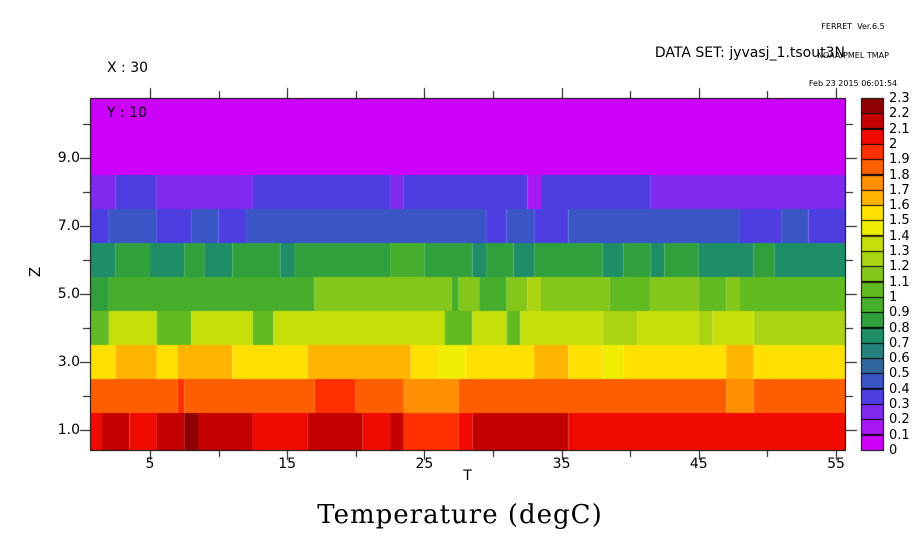  What do you see at coordinates (899, 114) in the screenshot?
I see `colorbar-tick-label: 2.2` at bounding box center [899, 114].